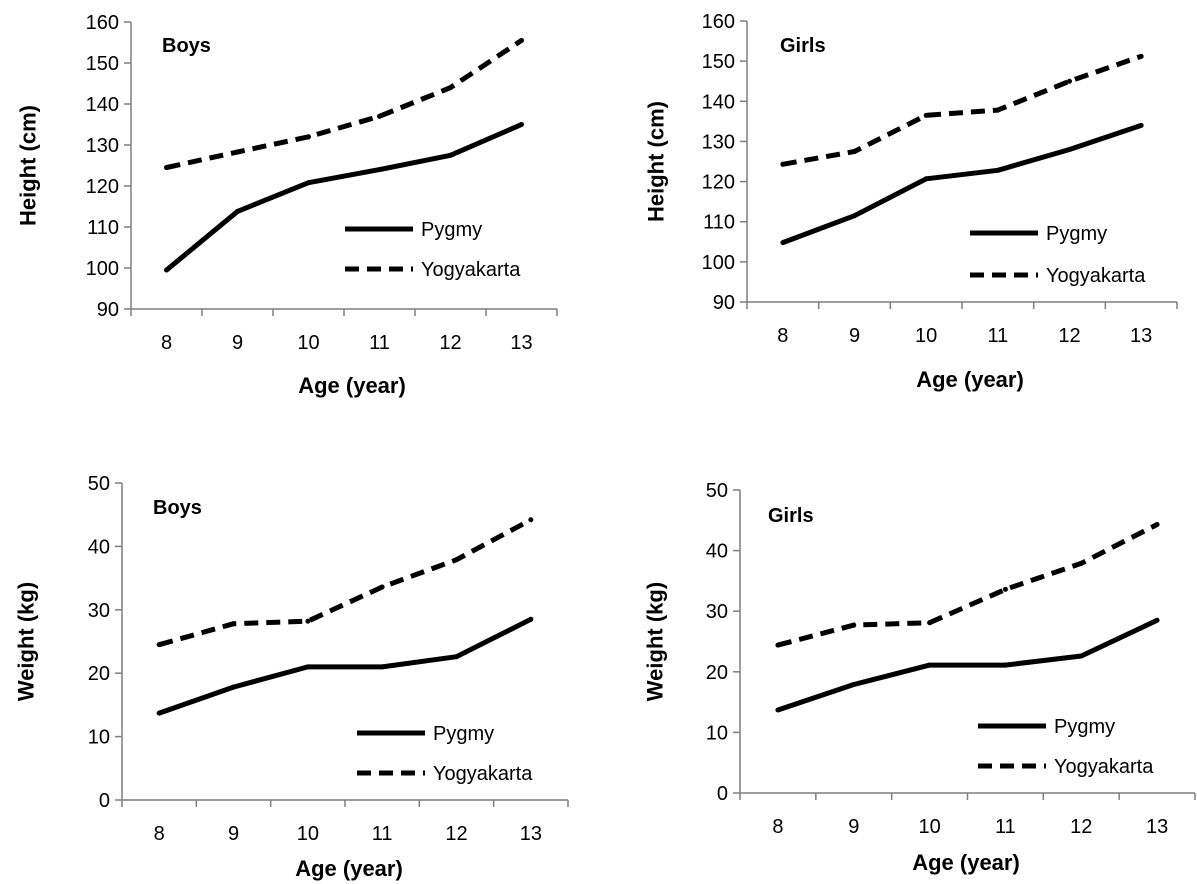 The height and width of the screenshot is (884, 1197). Describe the element at coordinates (718, 102) in the screenshot. I see `y-tick-label: 140` at that location.